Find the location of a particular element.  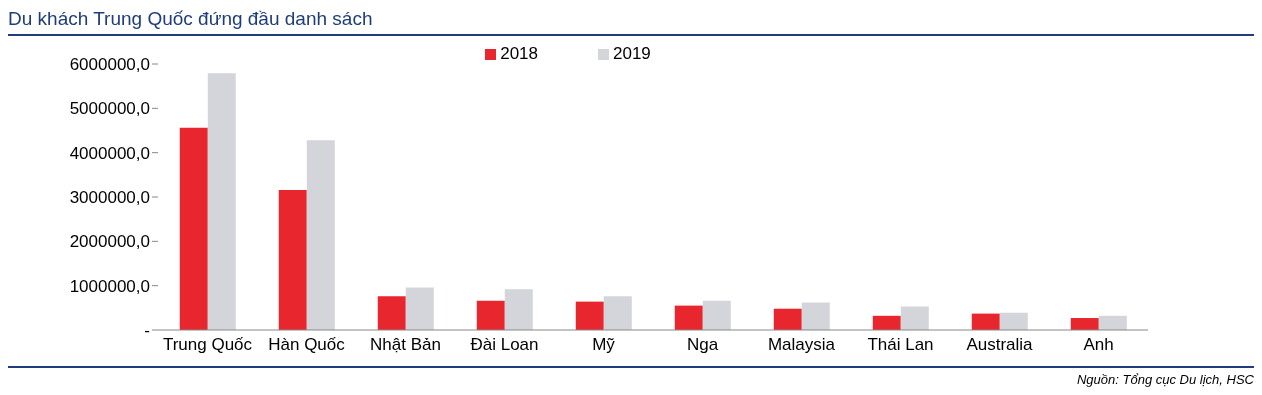

x-tick-label: Nga is located at coordinates (702, 345).